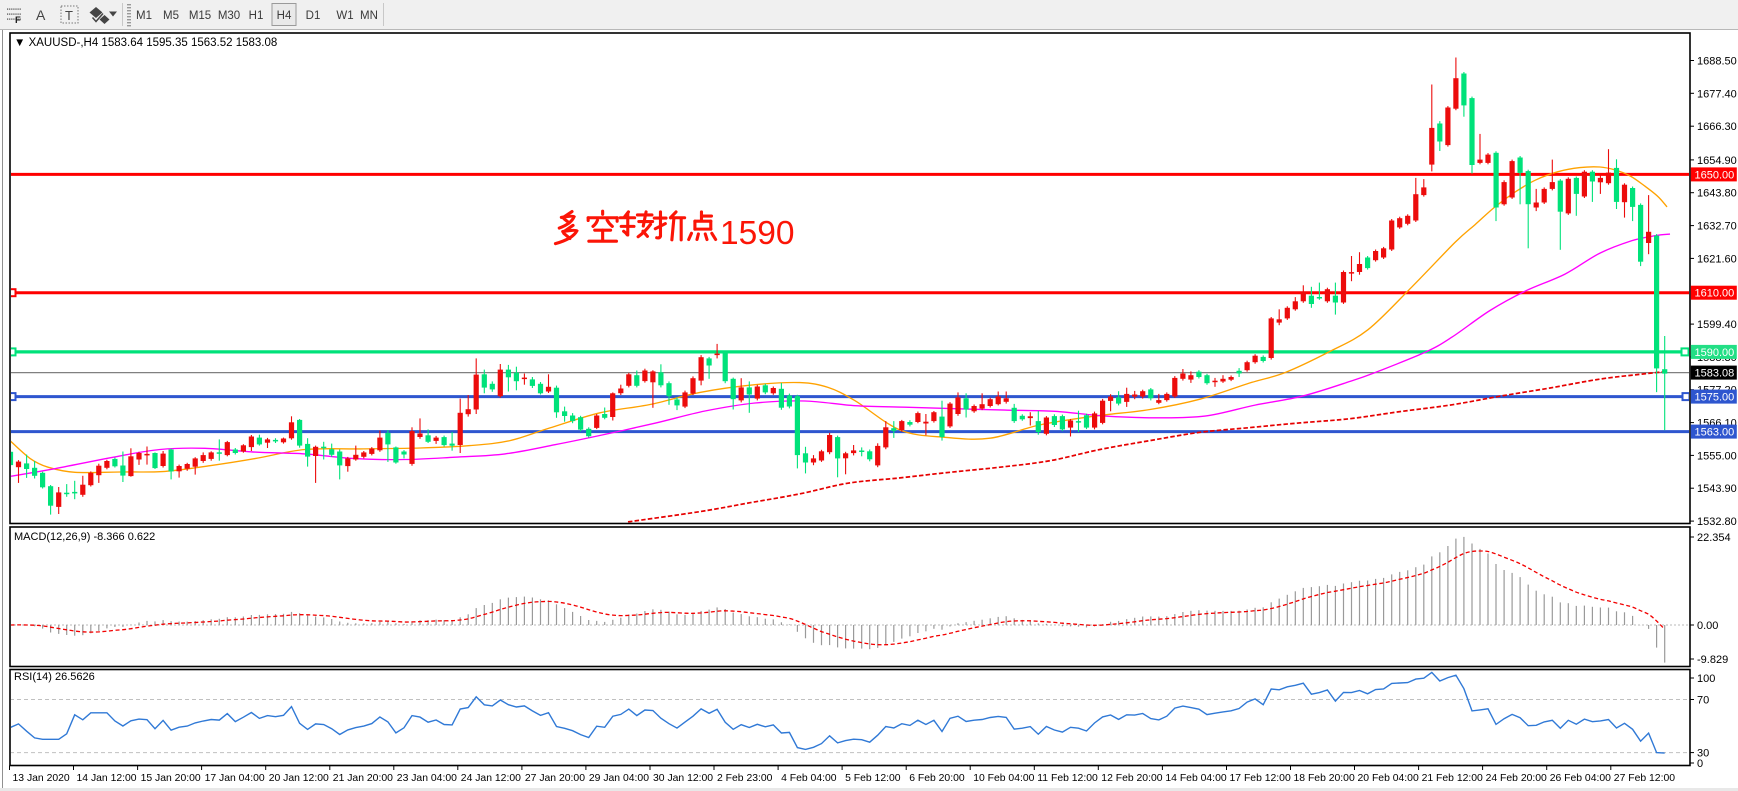 The width and height of the screenshot is (1738, 791). I want to click on svg-text: 29 Jan 04:00, so click(619, 778).